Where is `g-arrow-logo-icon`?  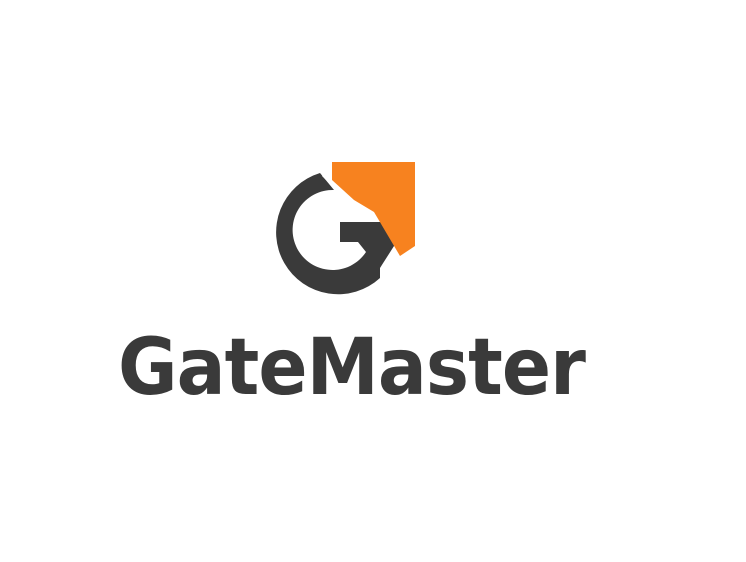 g-arrow-logo-icon is located at coordinates (345, 228).